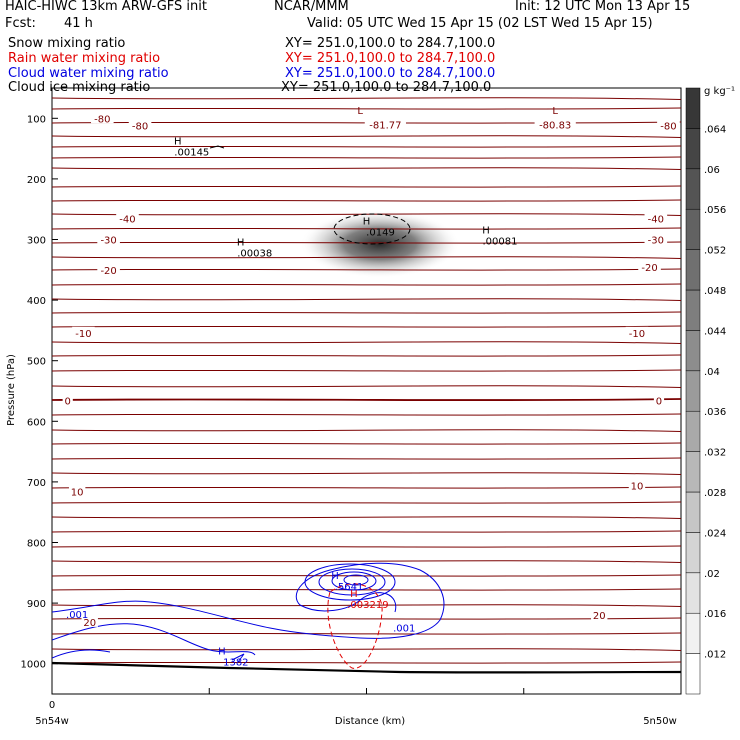 This screenshot has height=740, width=740. Describe the element at coordinates (385, 125) in the screenshot. I see `isotherm-label: -81.77` at that location.